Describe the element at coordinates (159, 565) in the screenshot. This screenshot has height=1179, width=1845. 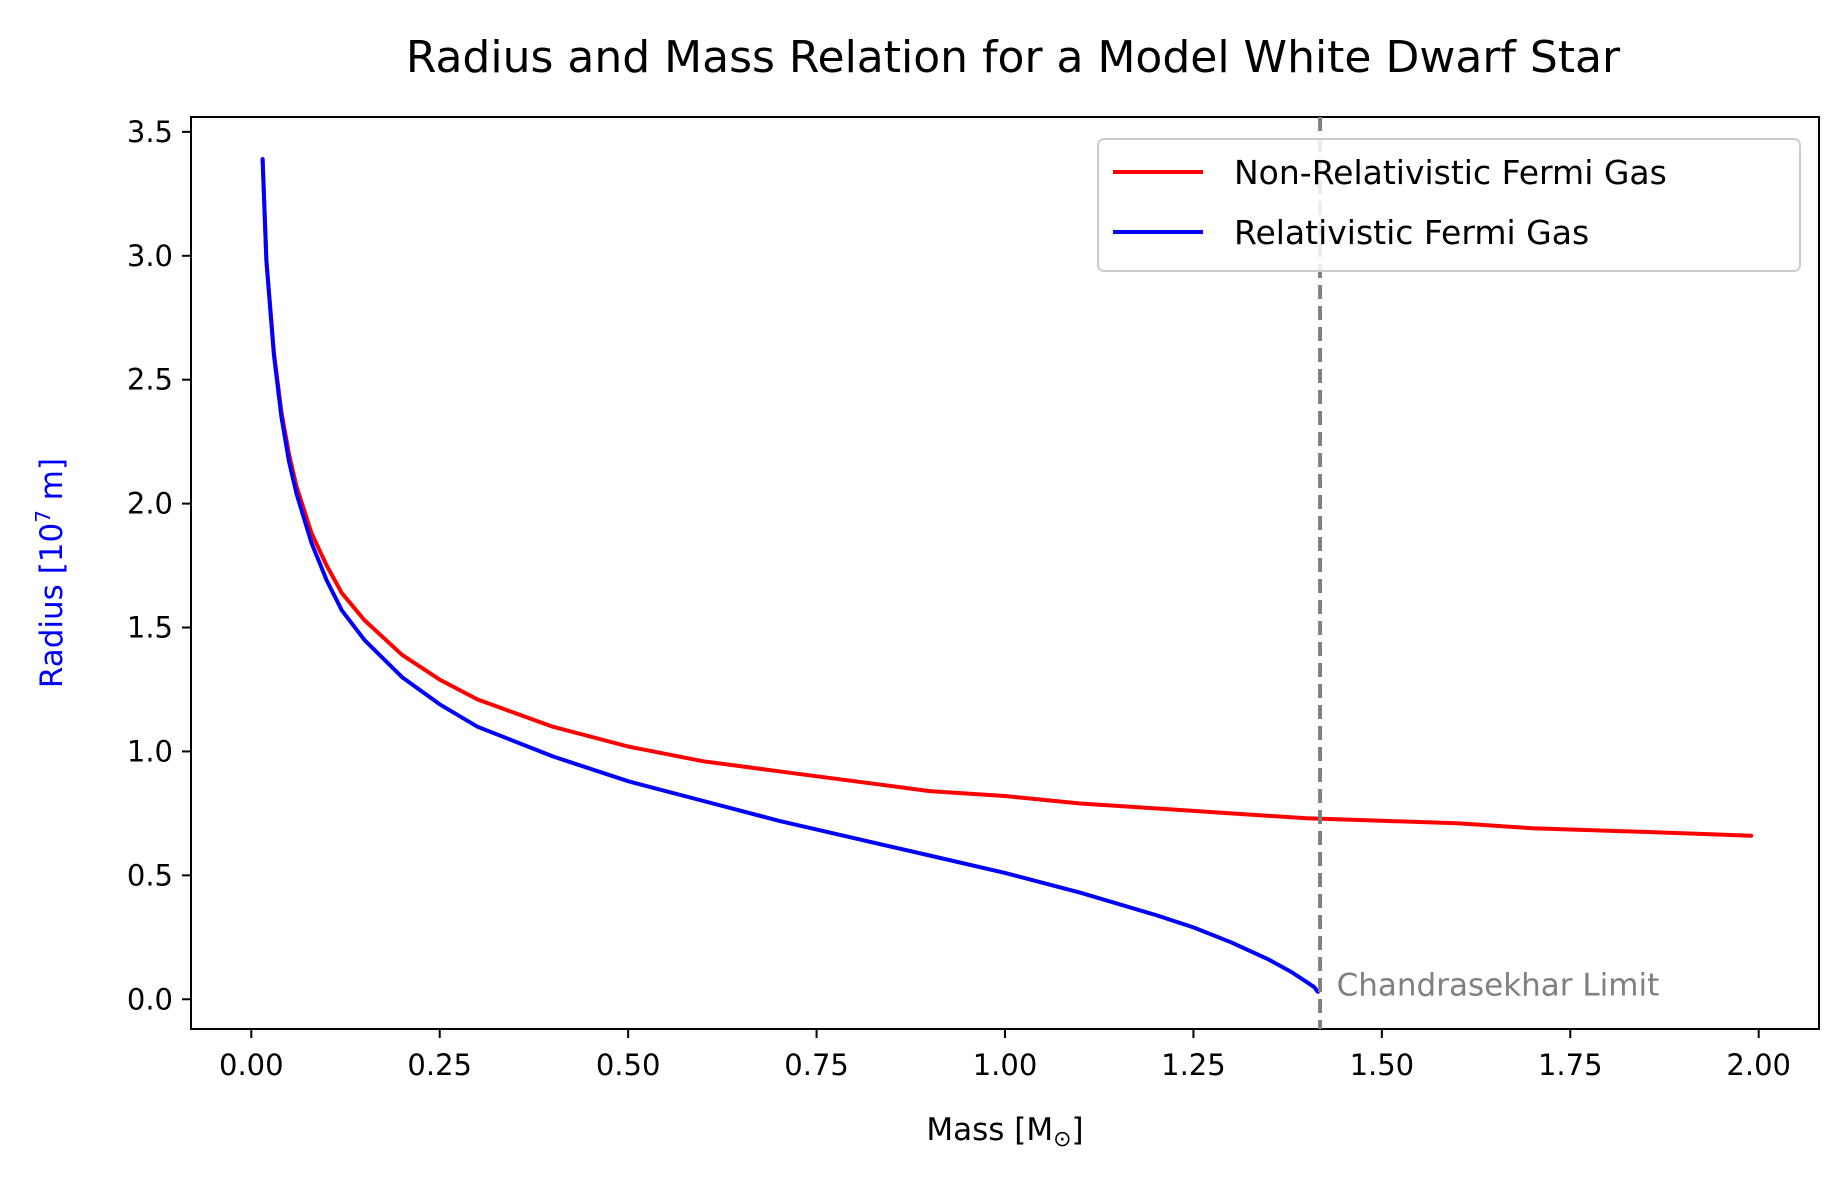
I see `y-axis-ticks: 0.0 0.5 1.0 1.5 2.0 2.5 3.0 3.5` at that location.